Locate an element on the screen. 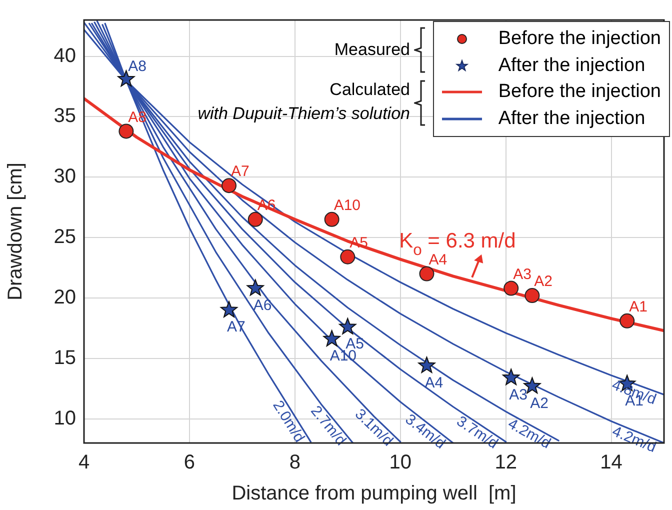  x-tick-label: 12 is located at coordinates (505, 463).